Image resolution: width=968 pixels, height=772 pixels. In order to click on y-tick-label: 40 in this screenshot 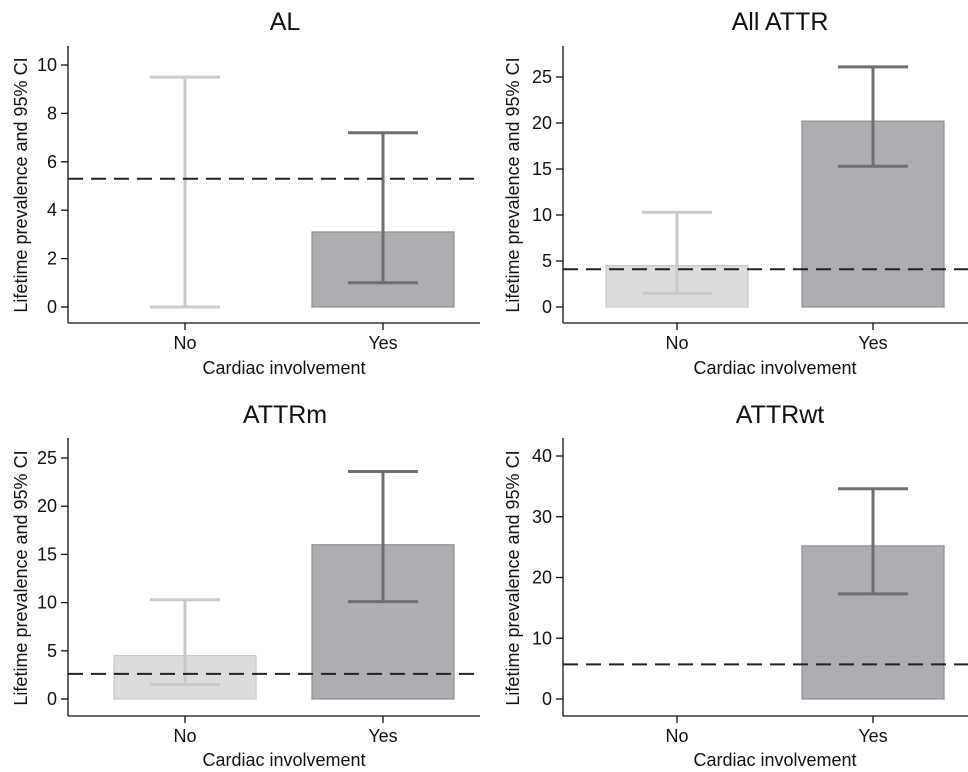, I will do `click(542, 456)`.